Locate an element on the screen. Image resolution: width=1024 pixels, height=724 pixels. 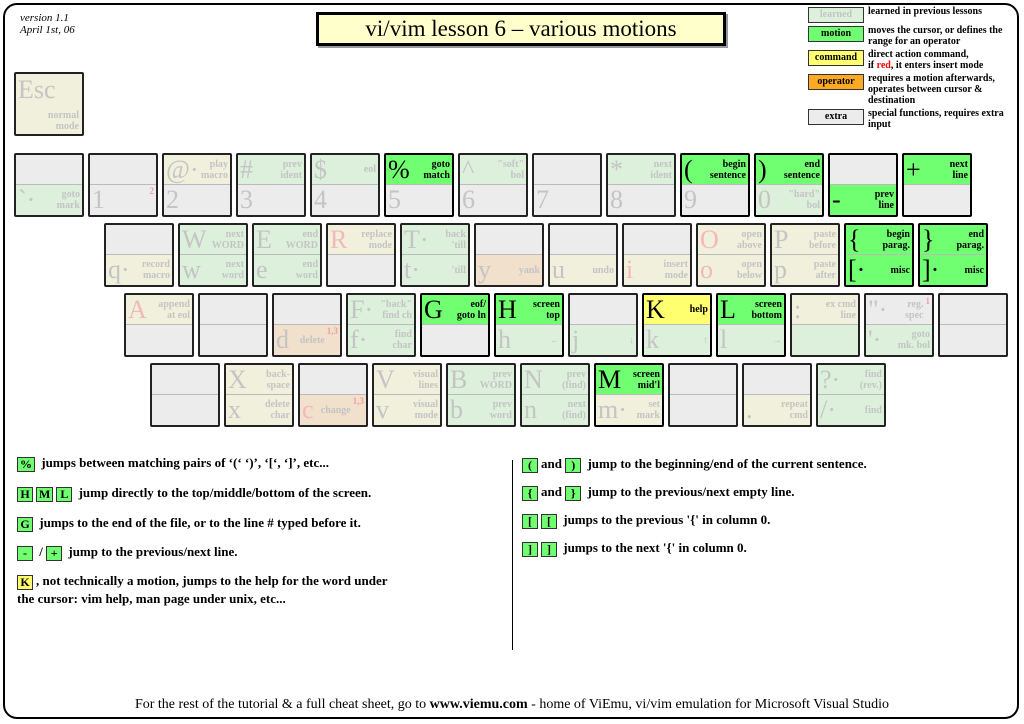
key-badge: M is located at coordinates (45, 494).